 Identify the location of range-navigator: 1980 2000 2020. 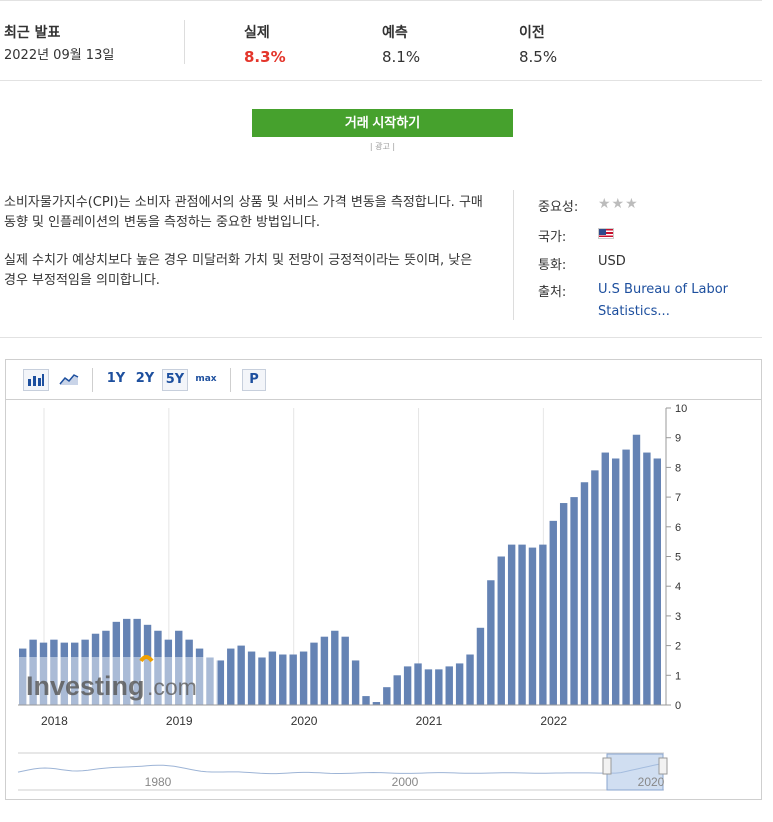
(342, 771).